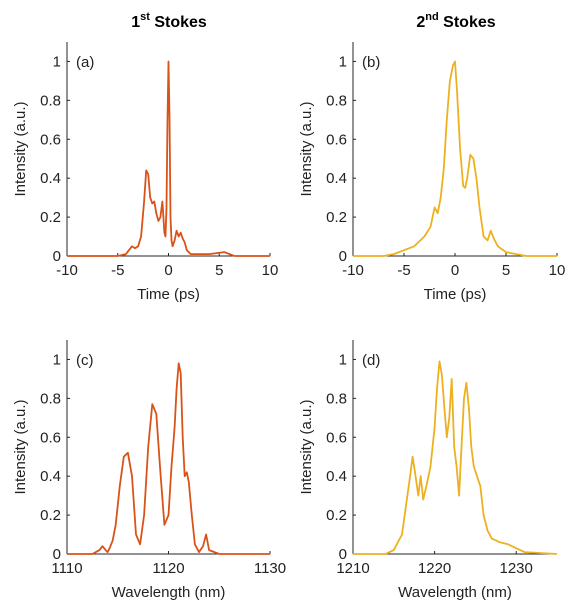 The image size is (574, 609). I want to click on panel-label: (a), so click(85, 62).